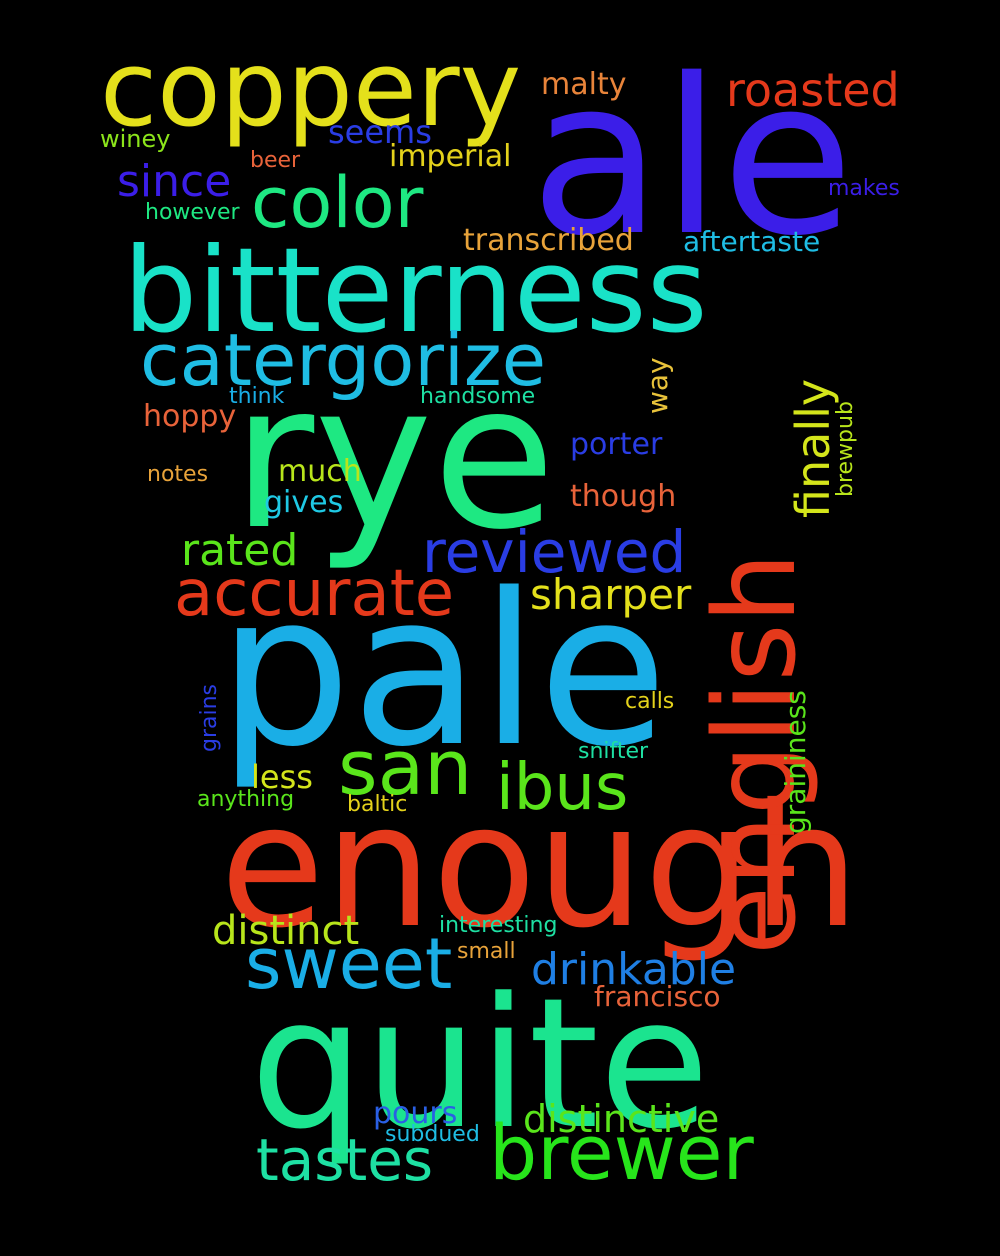 This screenshot has height=1256, width=1000. Describe the element at coordinates (377, 804) in the screenshot. I see `word-baltic: baltic` at that location.